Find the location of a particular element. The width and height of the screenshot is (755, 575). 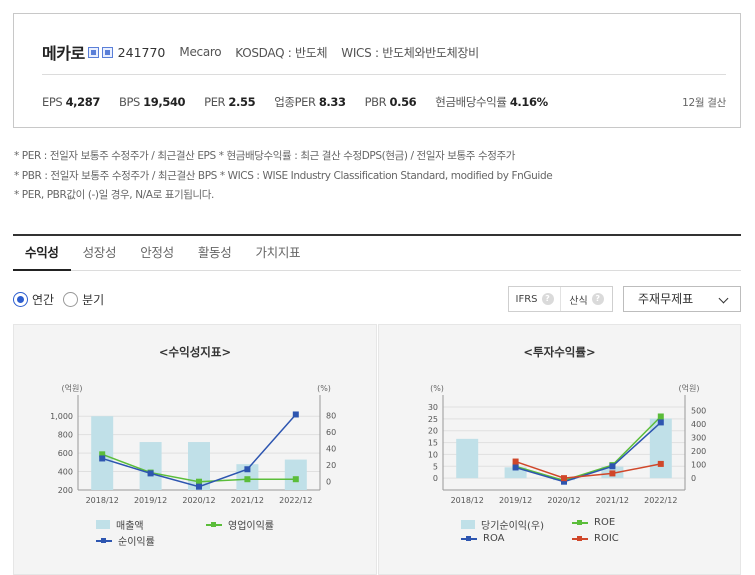

y-left-tick-label: 600 is located at coordinates (65, 453).